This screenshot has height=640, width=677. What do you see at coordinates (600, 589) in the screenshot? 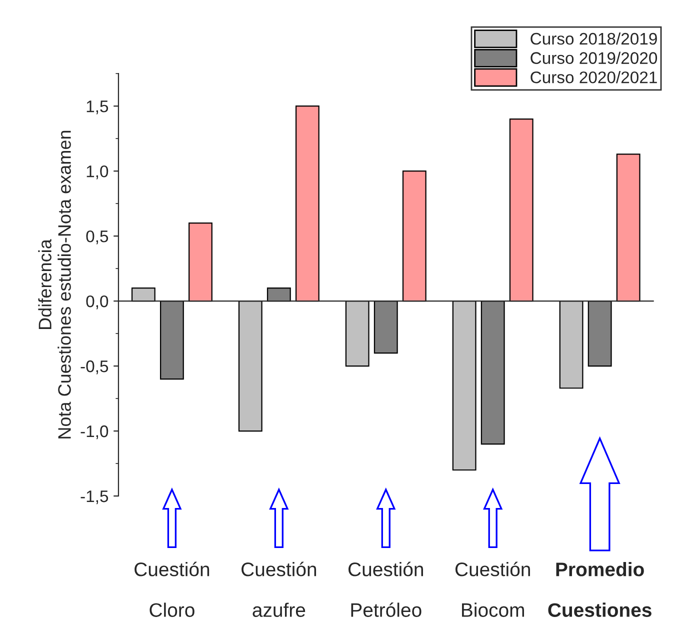
I see `category-label: Promedio Cuestiones` at bounding box center [600, 589].